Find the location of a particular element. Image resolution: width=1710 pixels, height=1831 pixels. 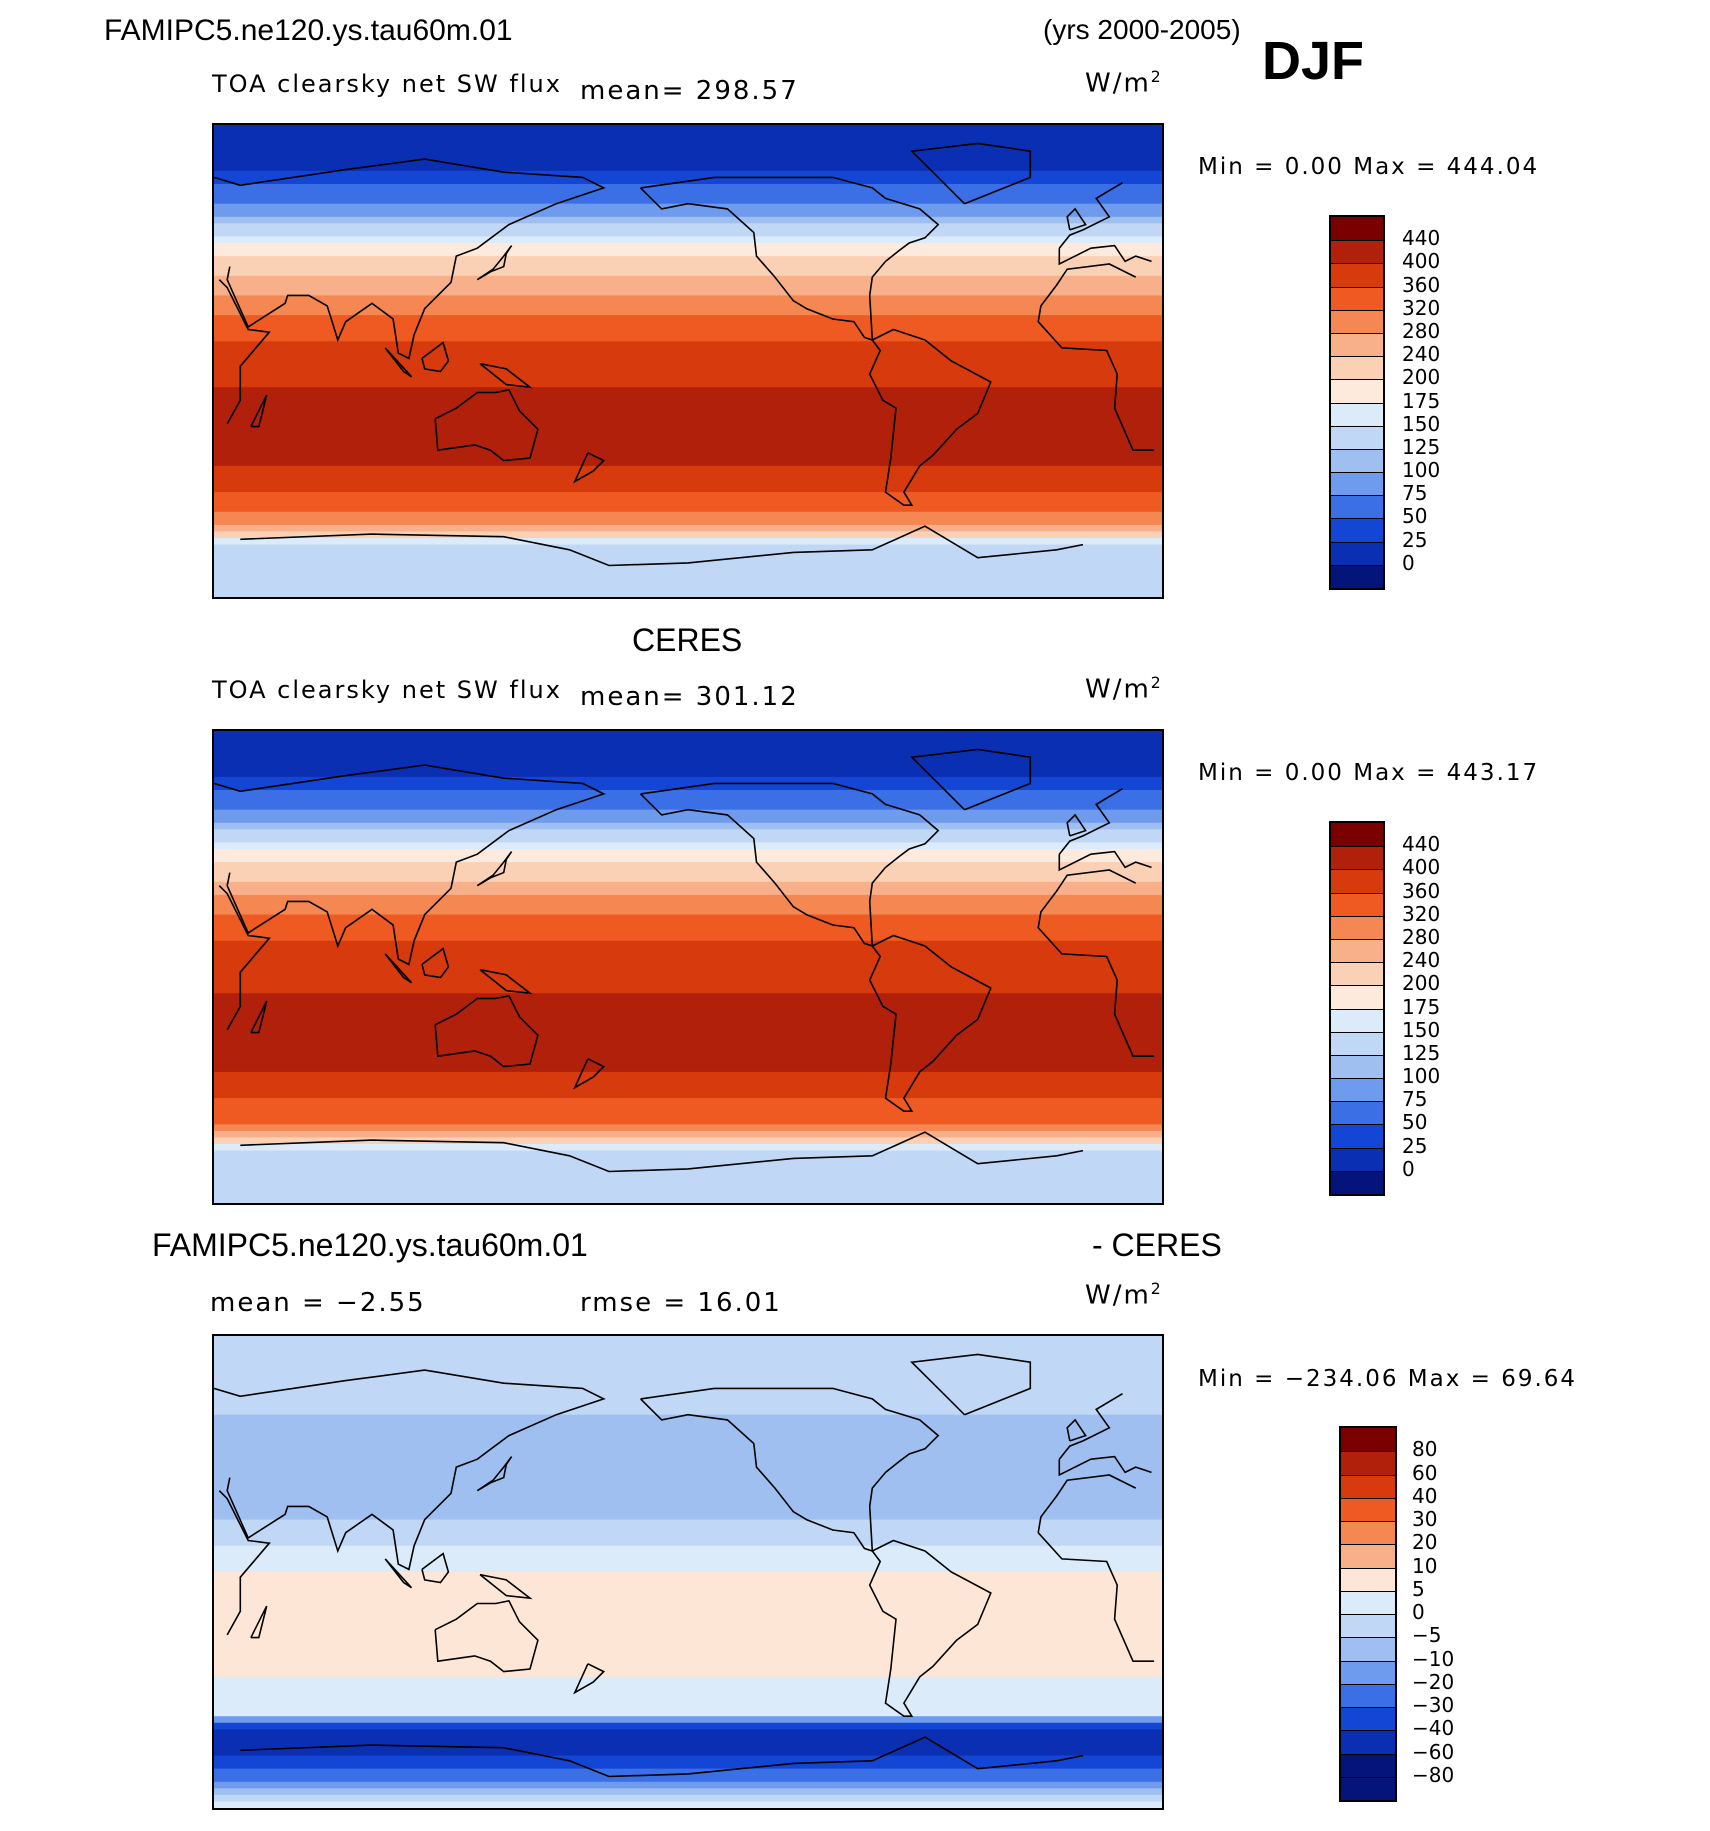

colorbar-tick-label: 280 is located at coordinates (1421, 330).